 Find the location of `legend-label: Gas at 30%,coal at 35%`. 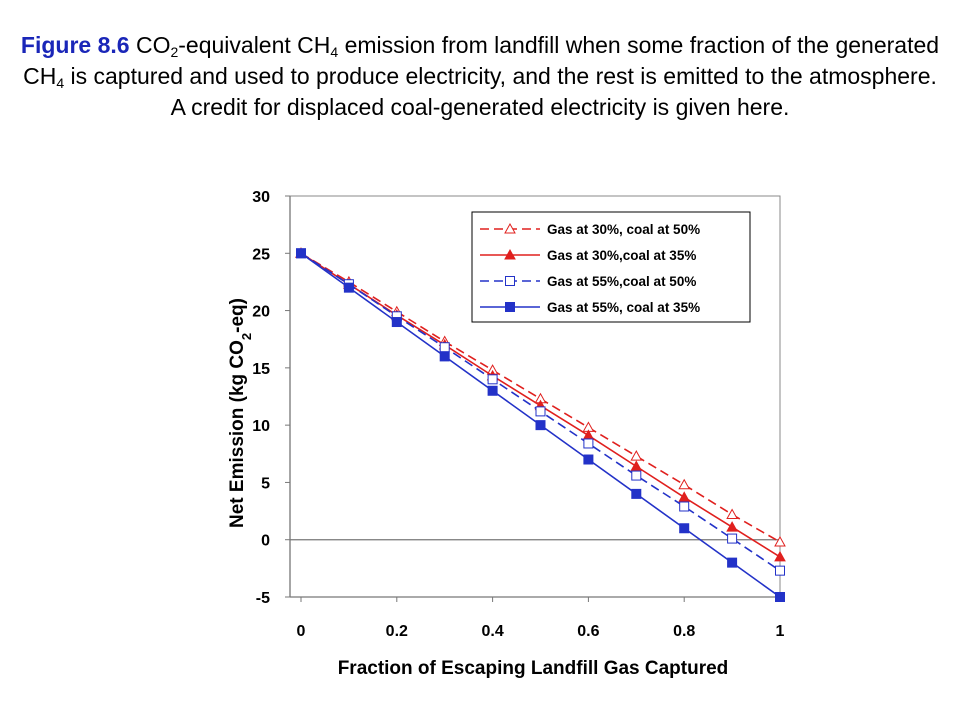

legend-label: Gas at 30%,coal at 35% is located at coordinates (621, 255).